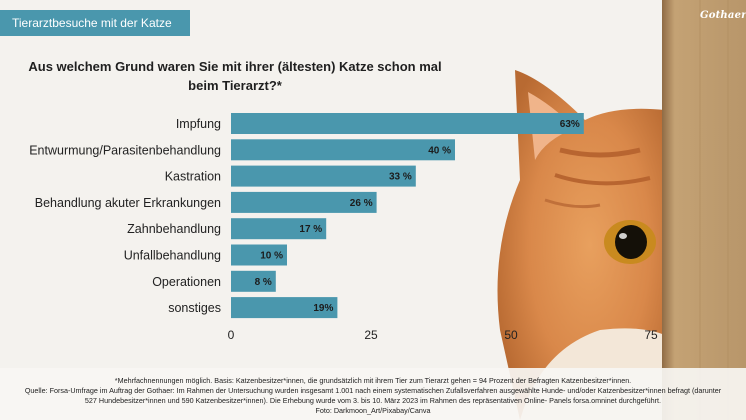 The width and height of the screenshot is (746, 420). What do you see at coordinates (651, 335) in the screenshot?
I see `x-tick-label: 75` at bounding box center [651, 335].